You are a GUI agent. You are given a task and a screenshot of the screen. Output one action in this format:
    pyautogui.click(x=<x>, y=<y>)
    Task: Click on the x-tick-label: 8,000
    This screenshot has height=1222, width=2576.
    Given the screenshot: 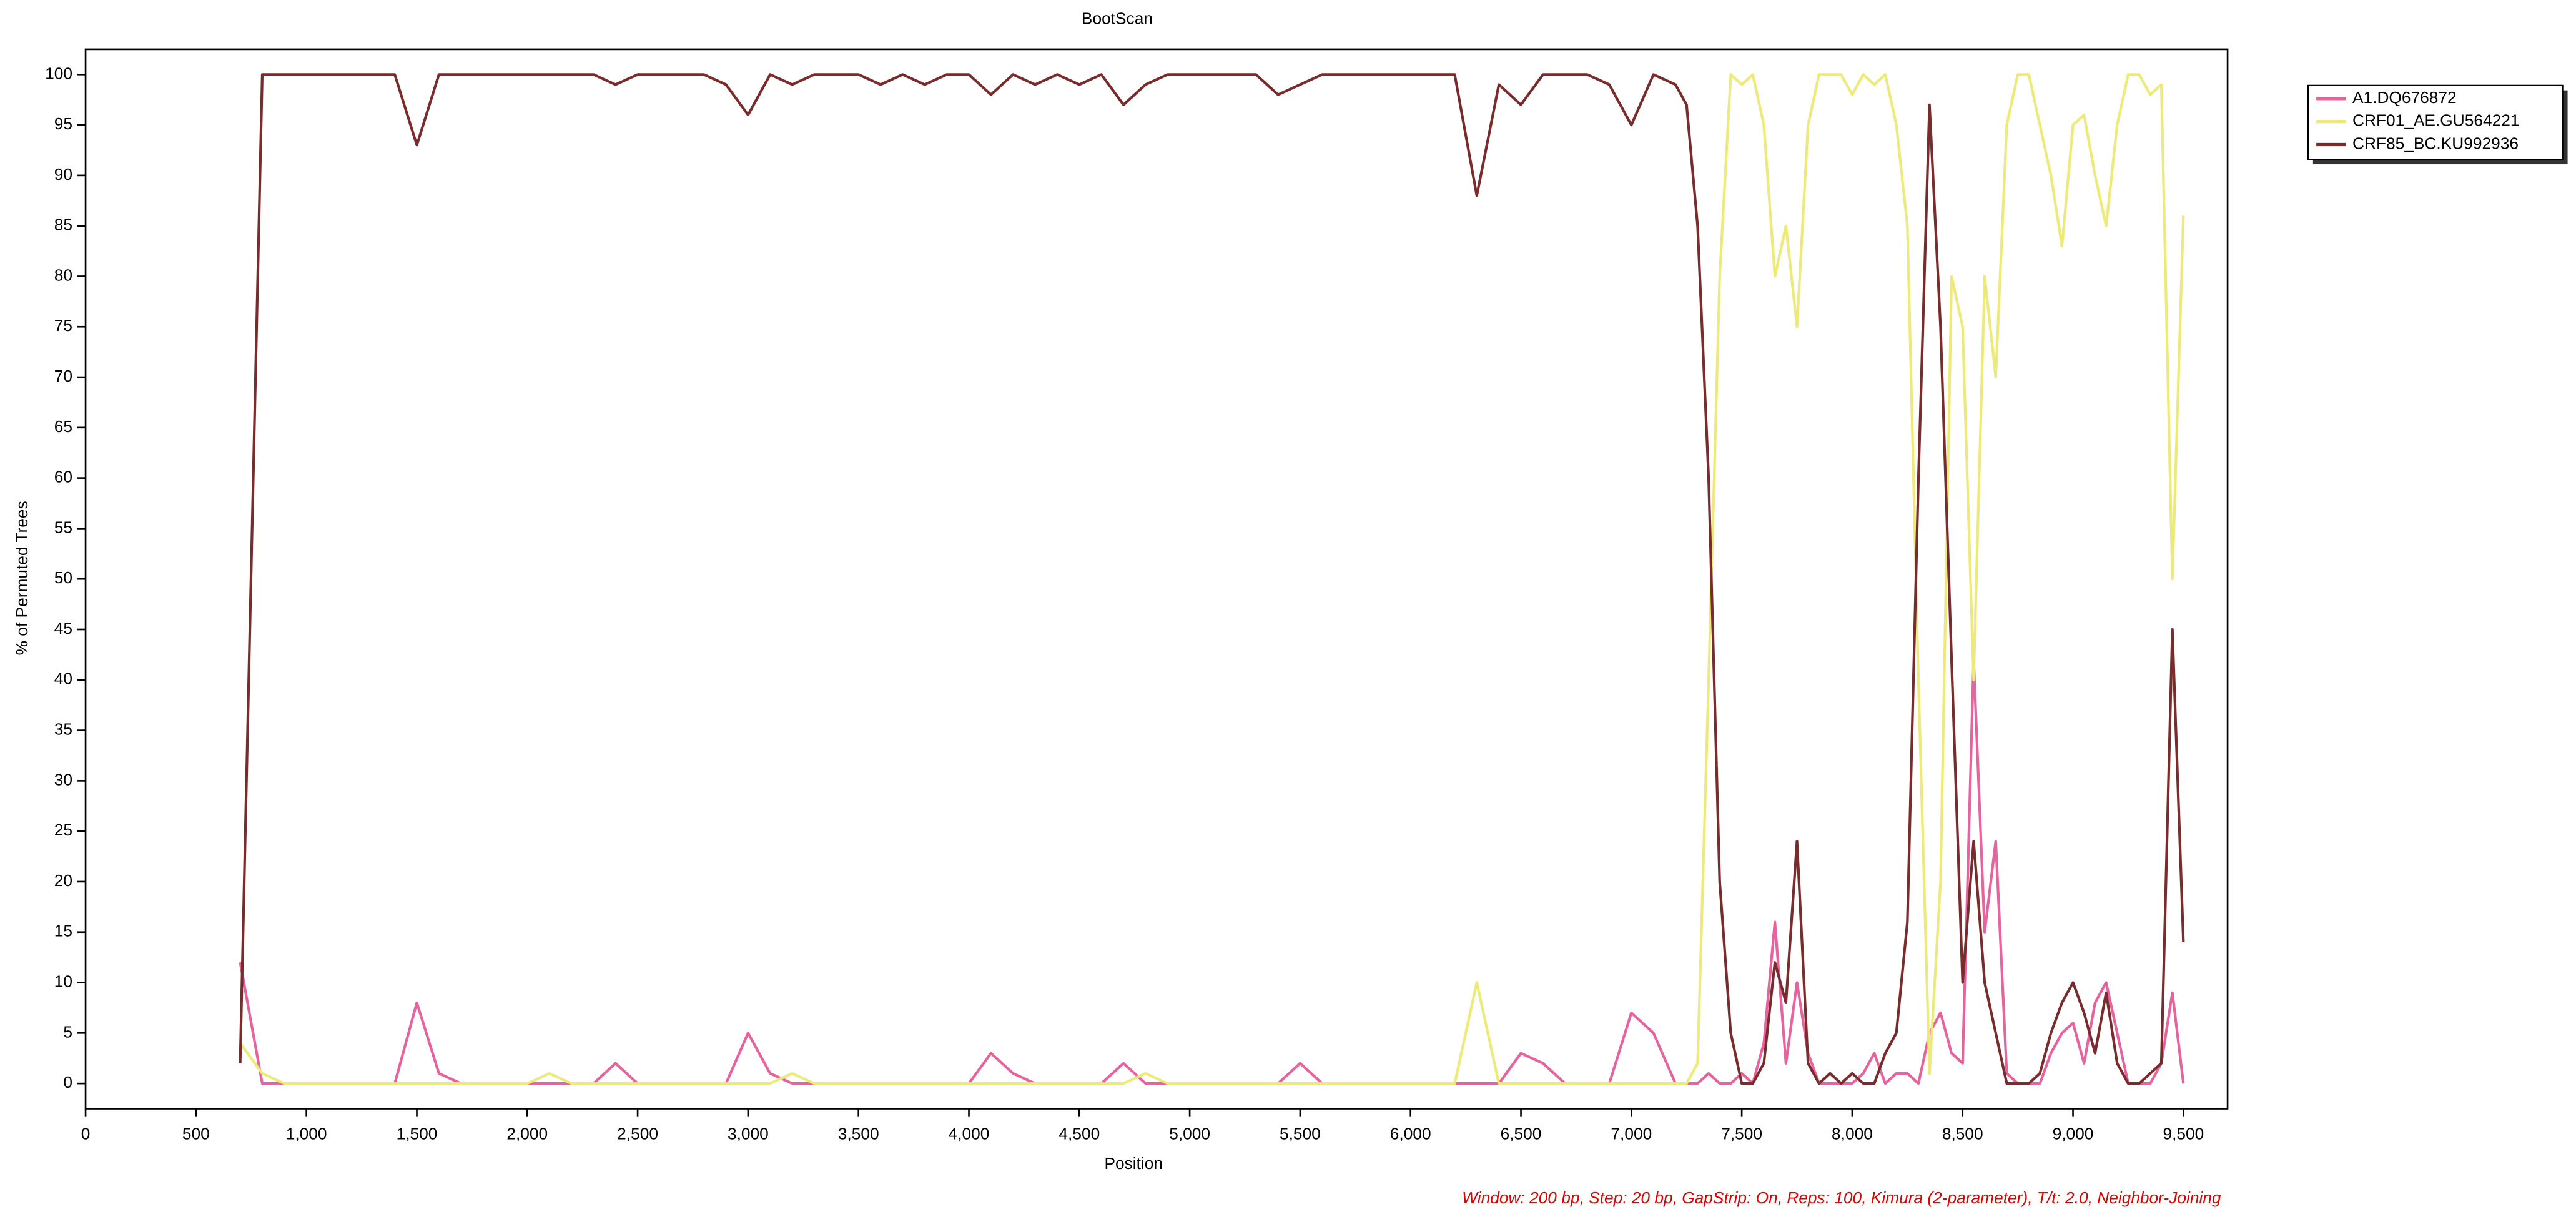 What is the action you would take?
    pyautogui.click(x=1853, y=1134)
    